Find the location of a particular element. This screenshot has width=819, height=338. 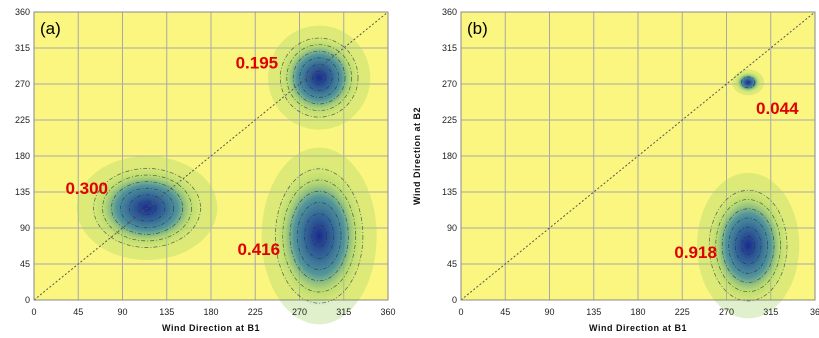

y-tick-labels-b: 0 45 90 135 180 225 270 315 360 is located at coordinates (449, 156).